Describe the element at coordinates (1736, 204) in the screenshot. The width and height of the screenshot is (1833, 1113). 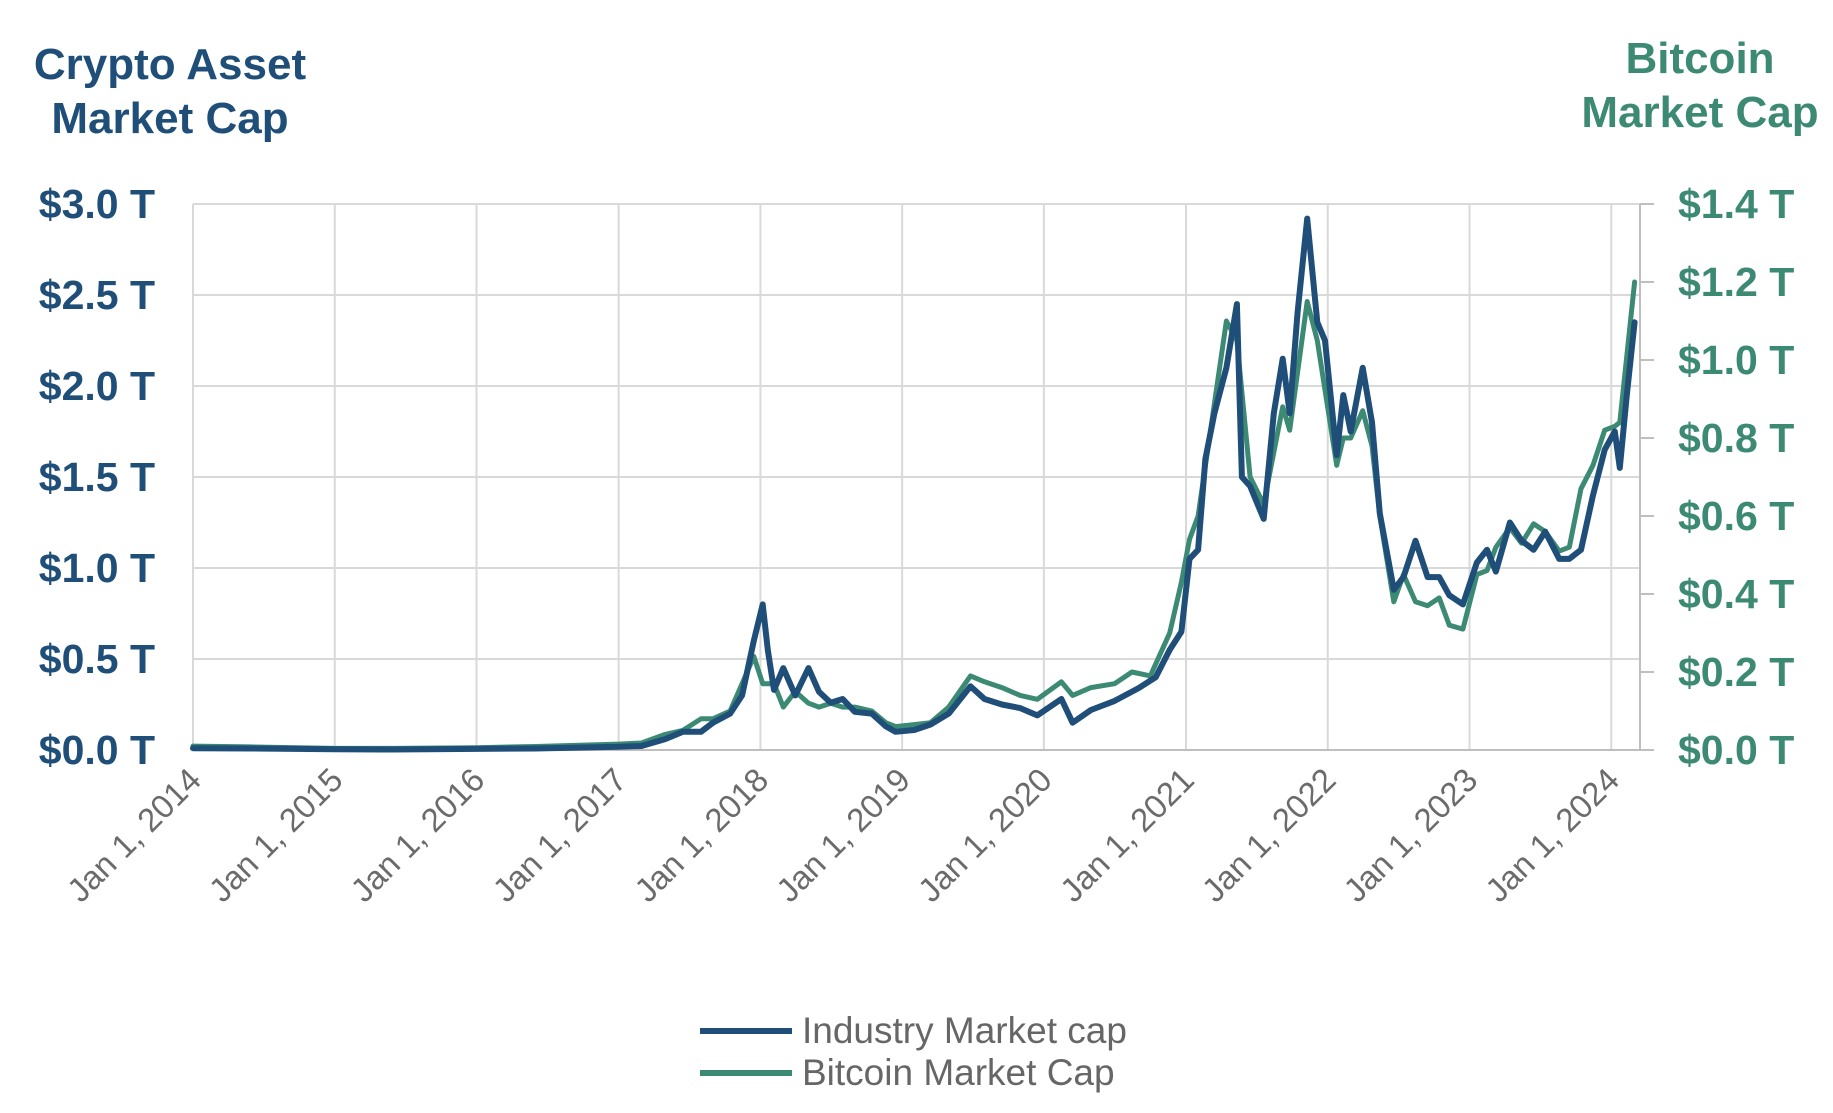
I see `y-right-tick-label: $1.4 T` at that location.